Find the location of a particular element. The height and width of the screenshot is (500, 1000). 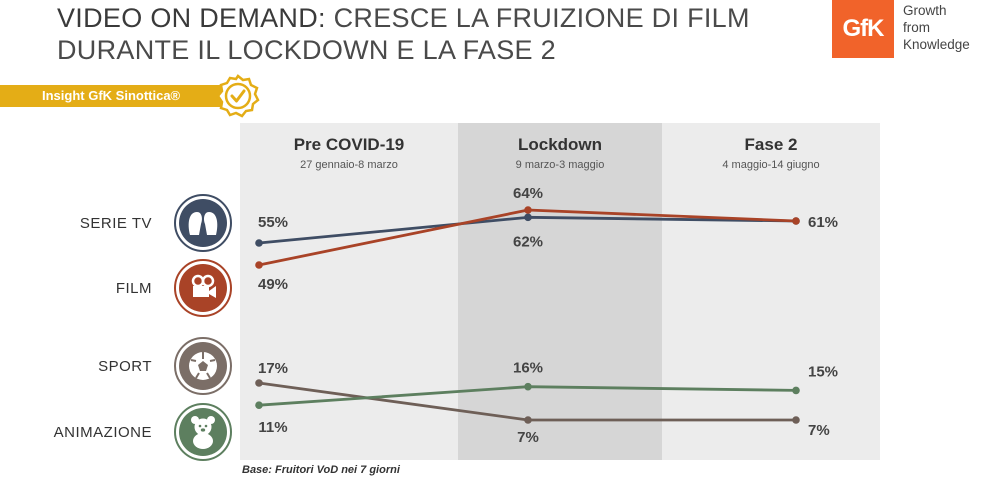

logo-tagline: Growth from Knowledge is located at coordinates (936, 27).